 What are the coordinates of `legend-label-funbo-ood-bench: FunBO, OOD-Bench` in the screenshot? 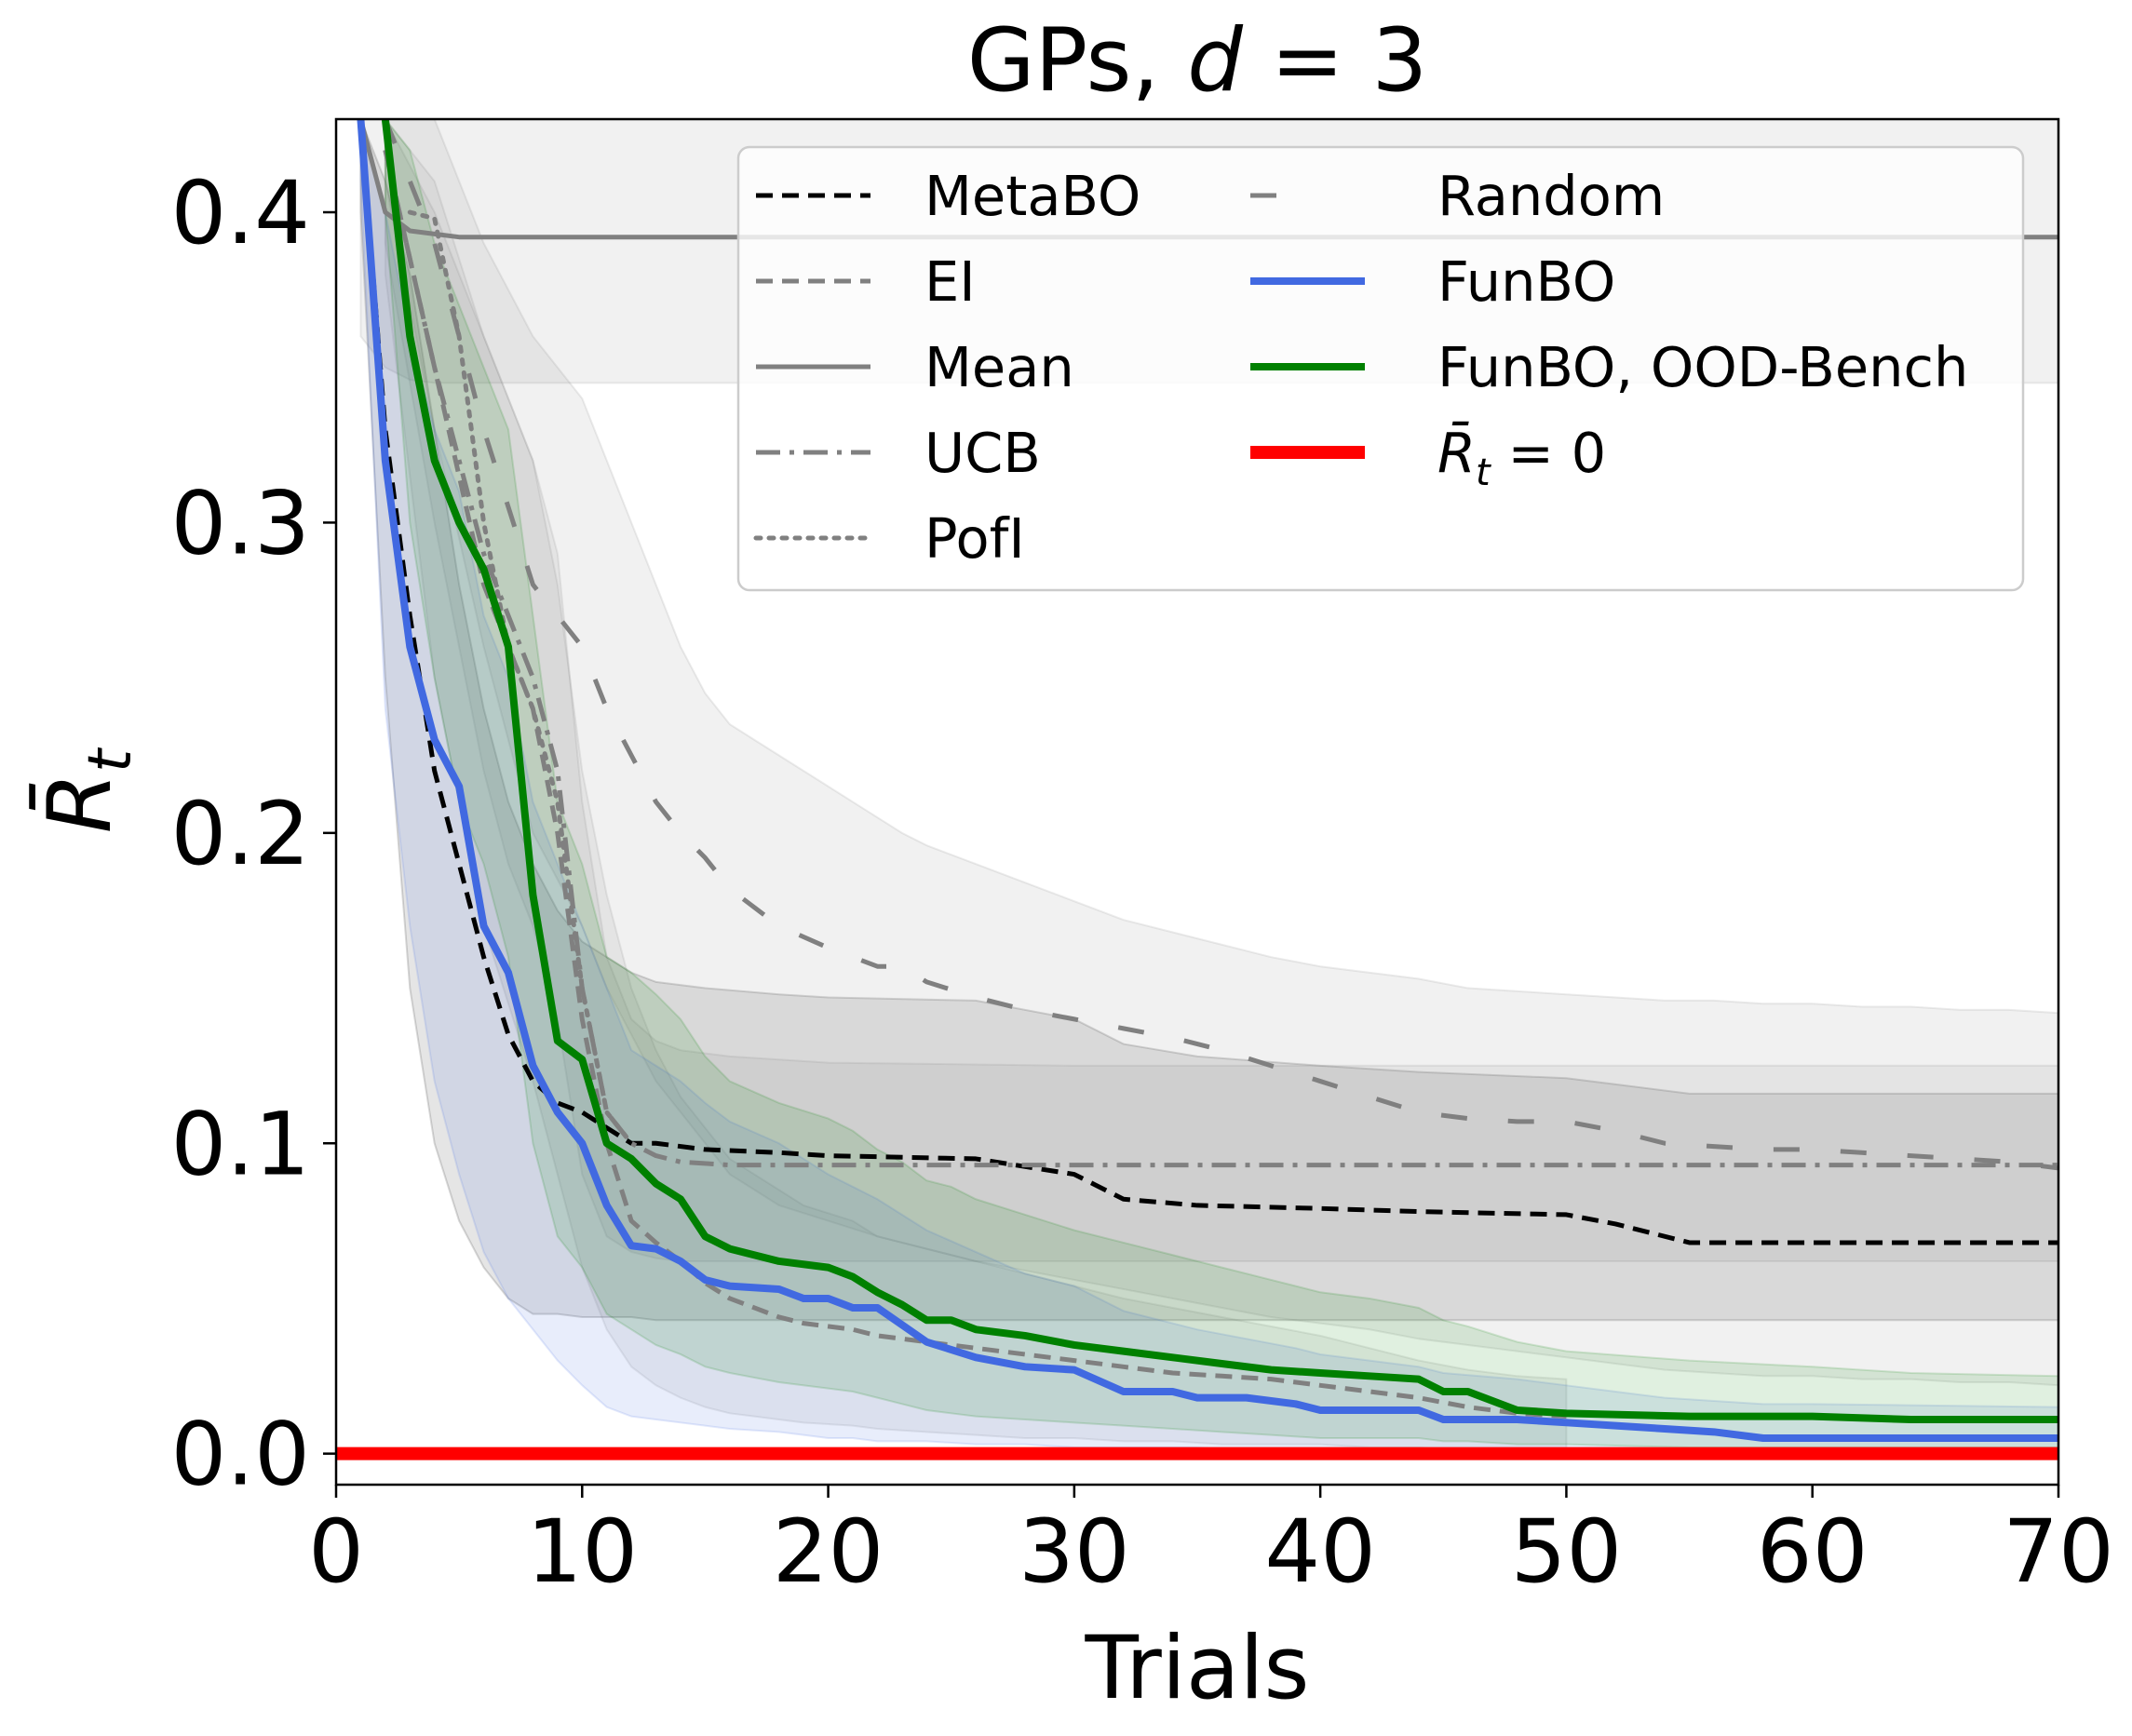 It's located at (1702, 367).